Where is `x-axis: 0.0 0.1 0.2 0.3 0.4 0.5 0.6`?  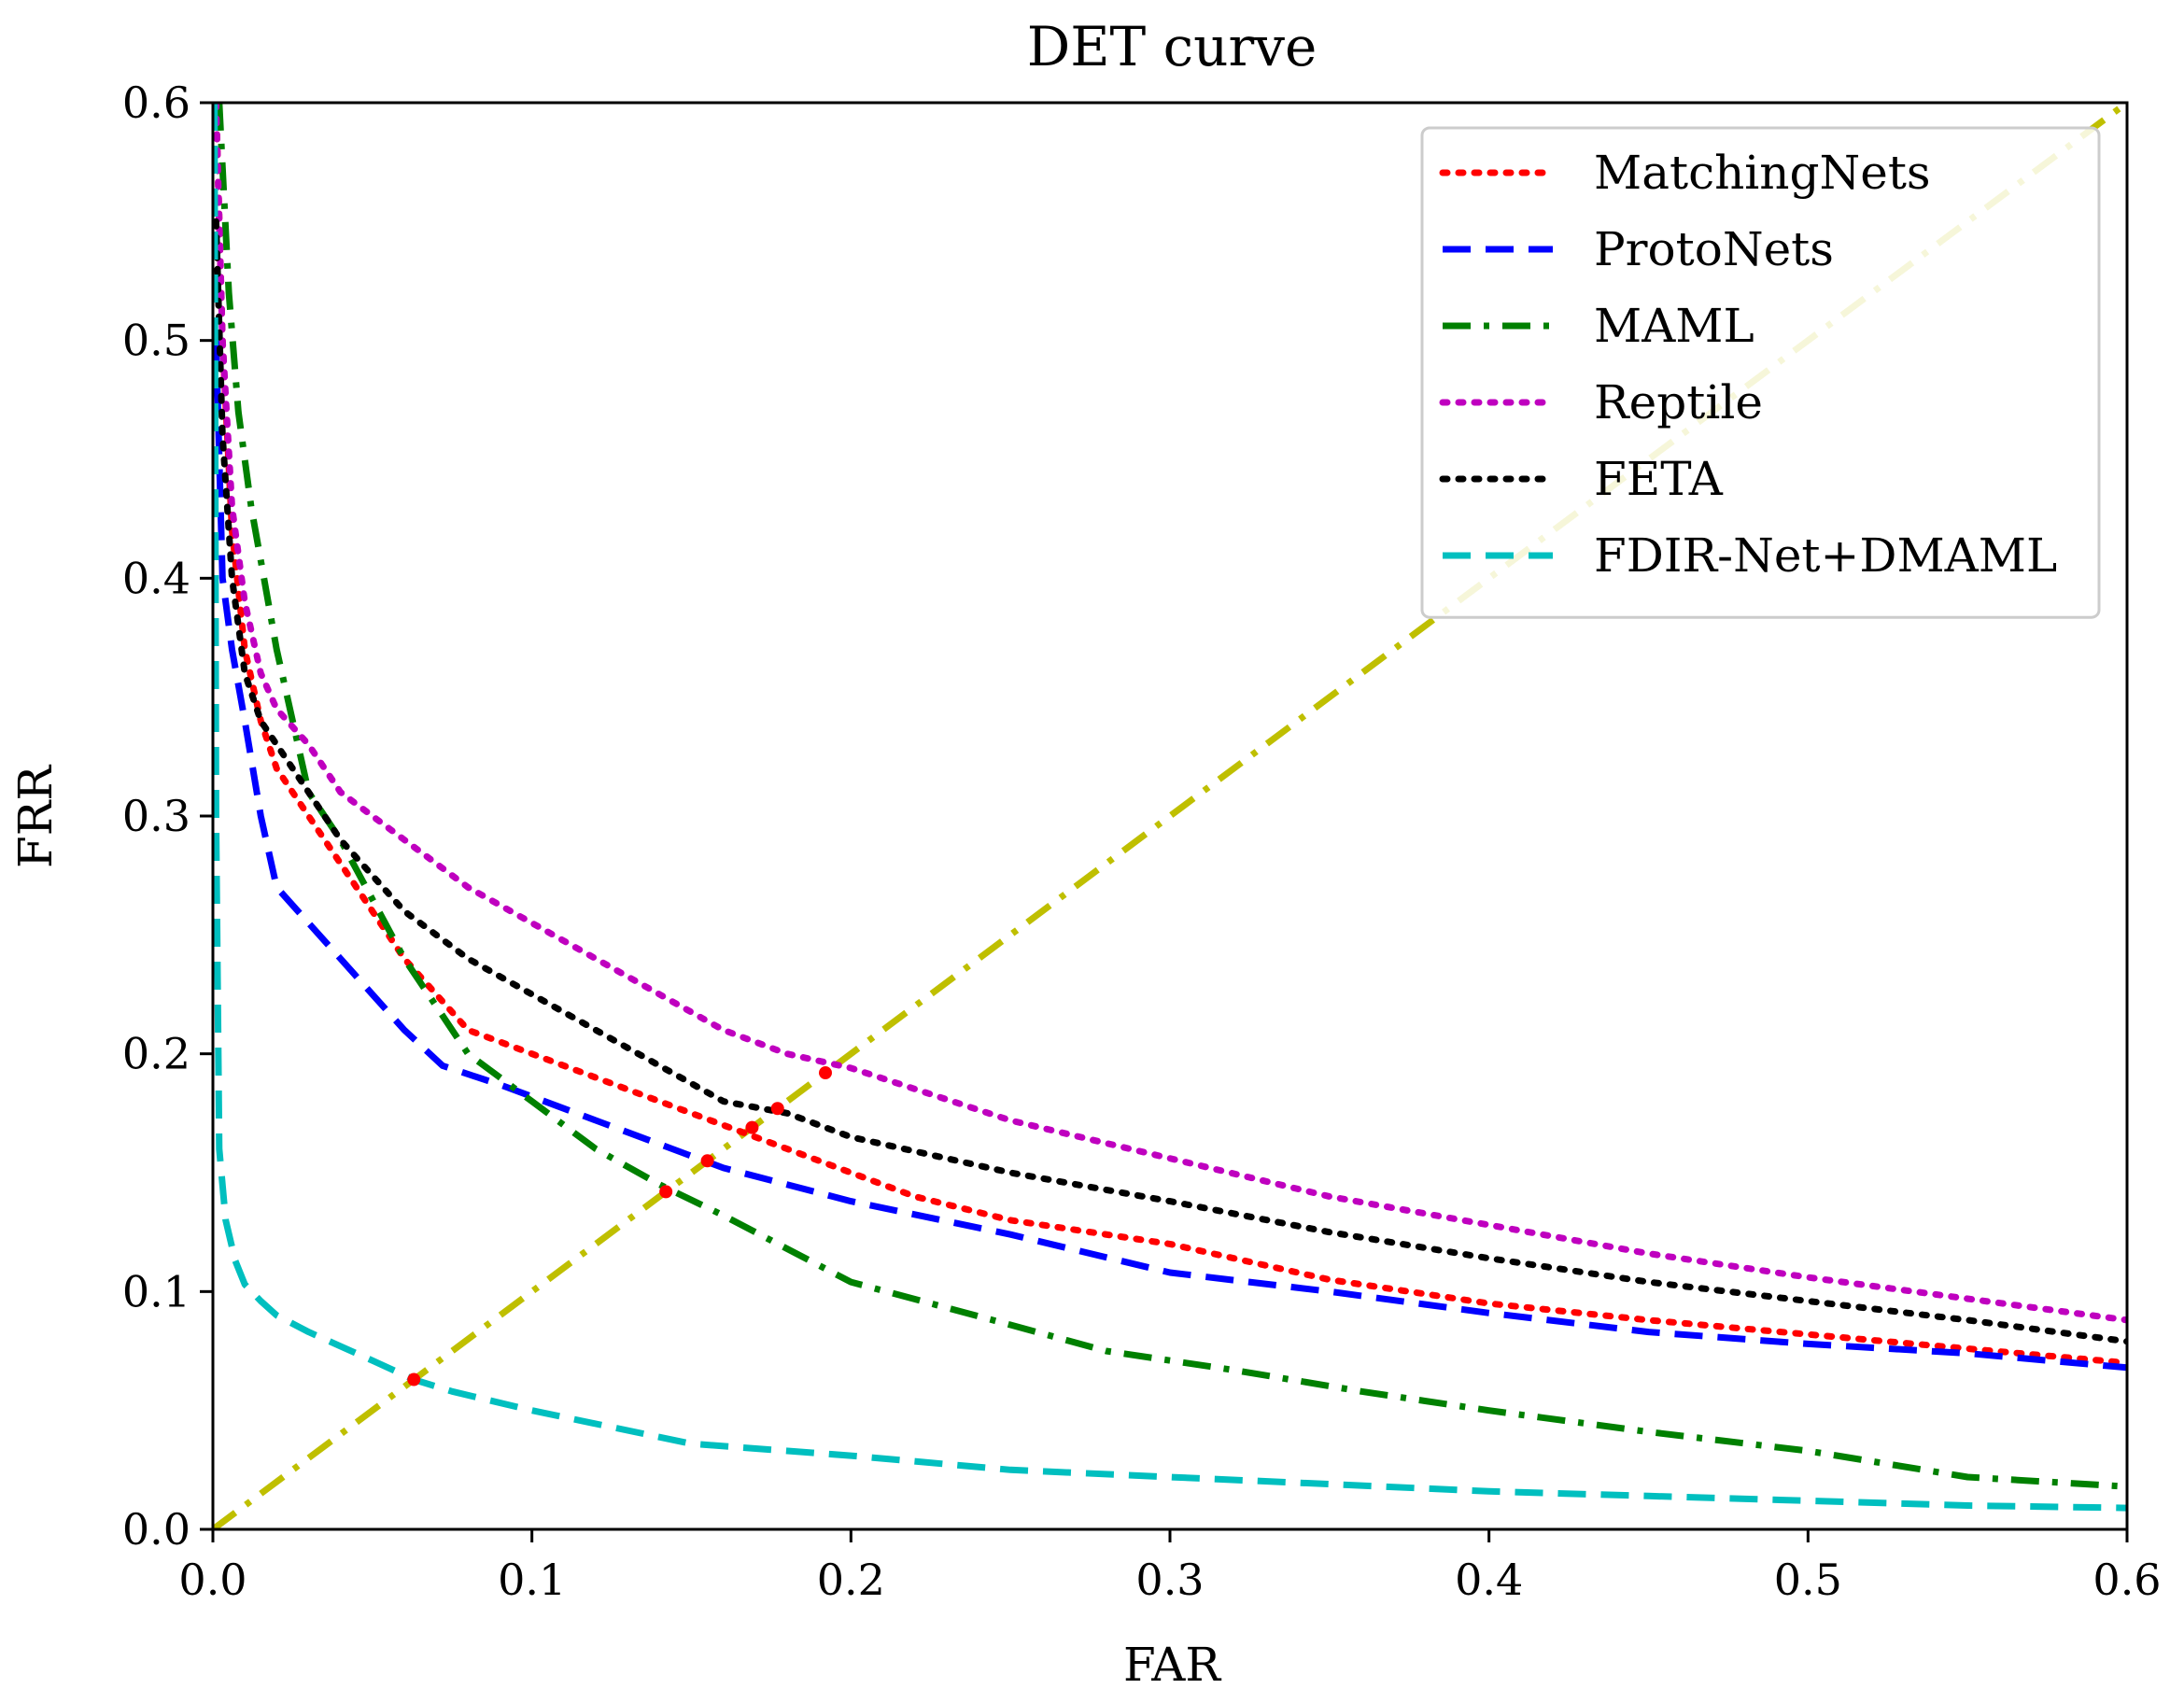 x-axis: 0.0 0.1 0.2 0.3 0.4 0.5 0.6 is located at coordinates (1170, 1567).